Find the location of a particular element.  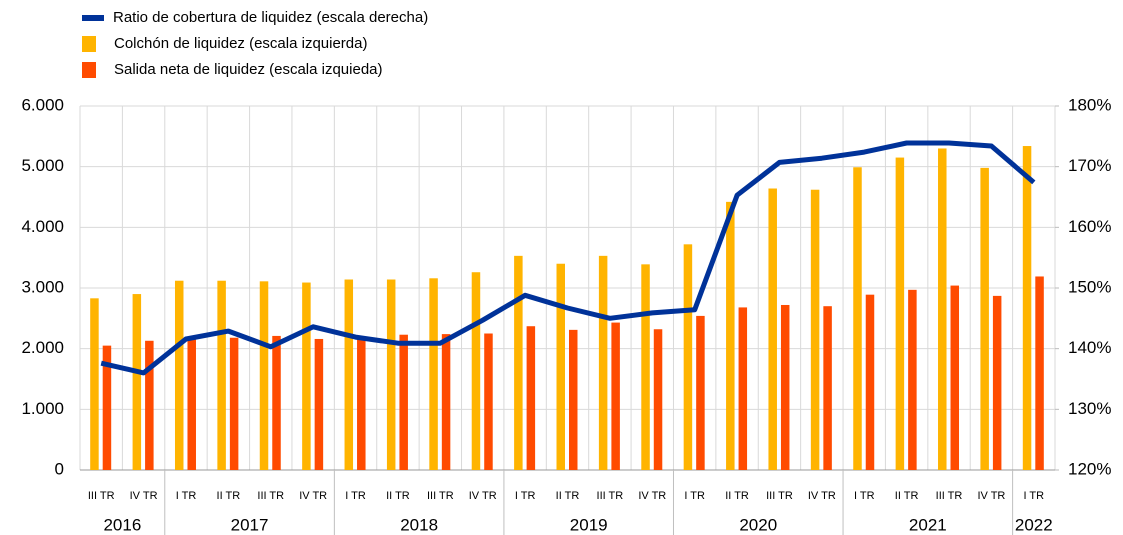

x-group-label: 2017 is located at coordinates (250, 524).